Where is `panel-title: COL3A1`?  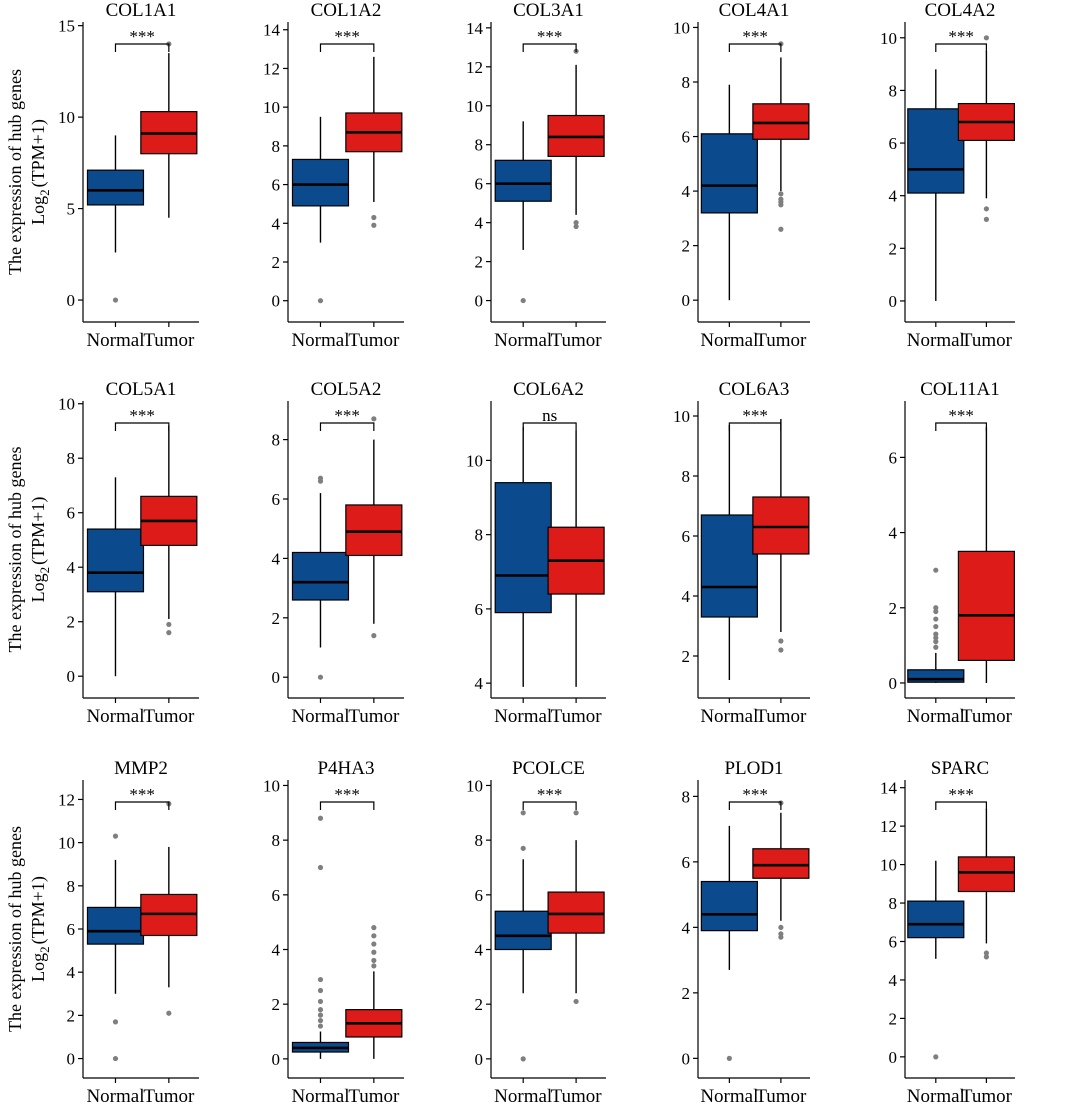 panel-title: COL3A1 is located at coordinates (548, 10).